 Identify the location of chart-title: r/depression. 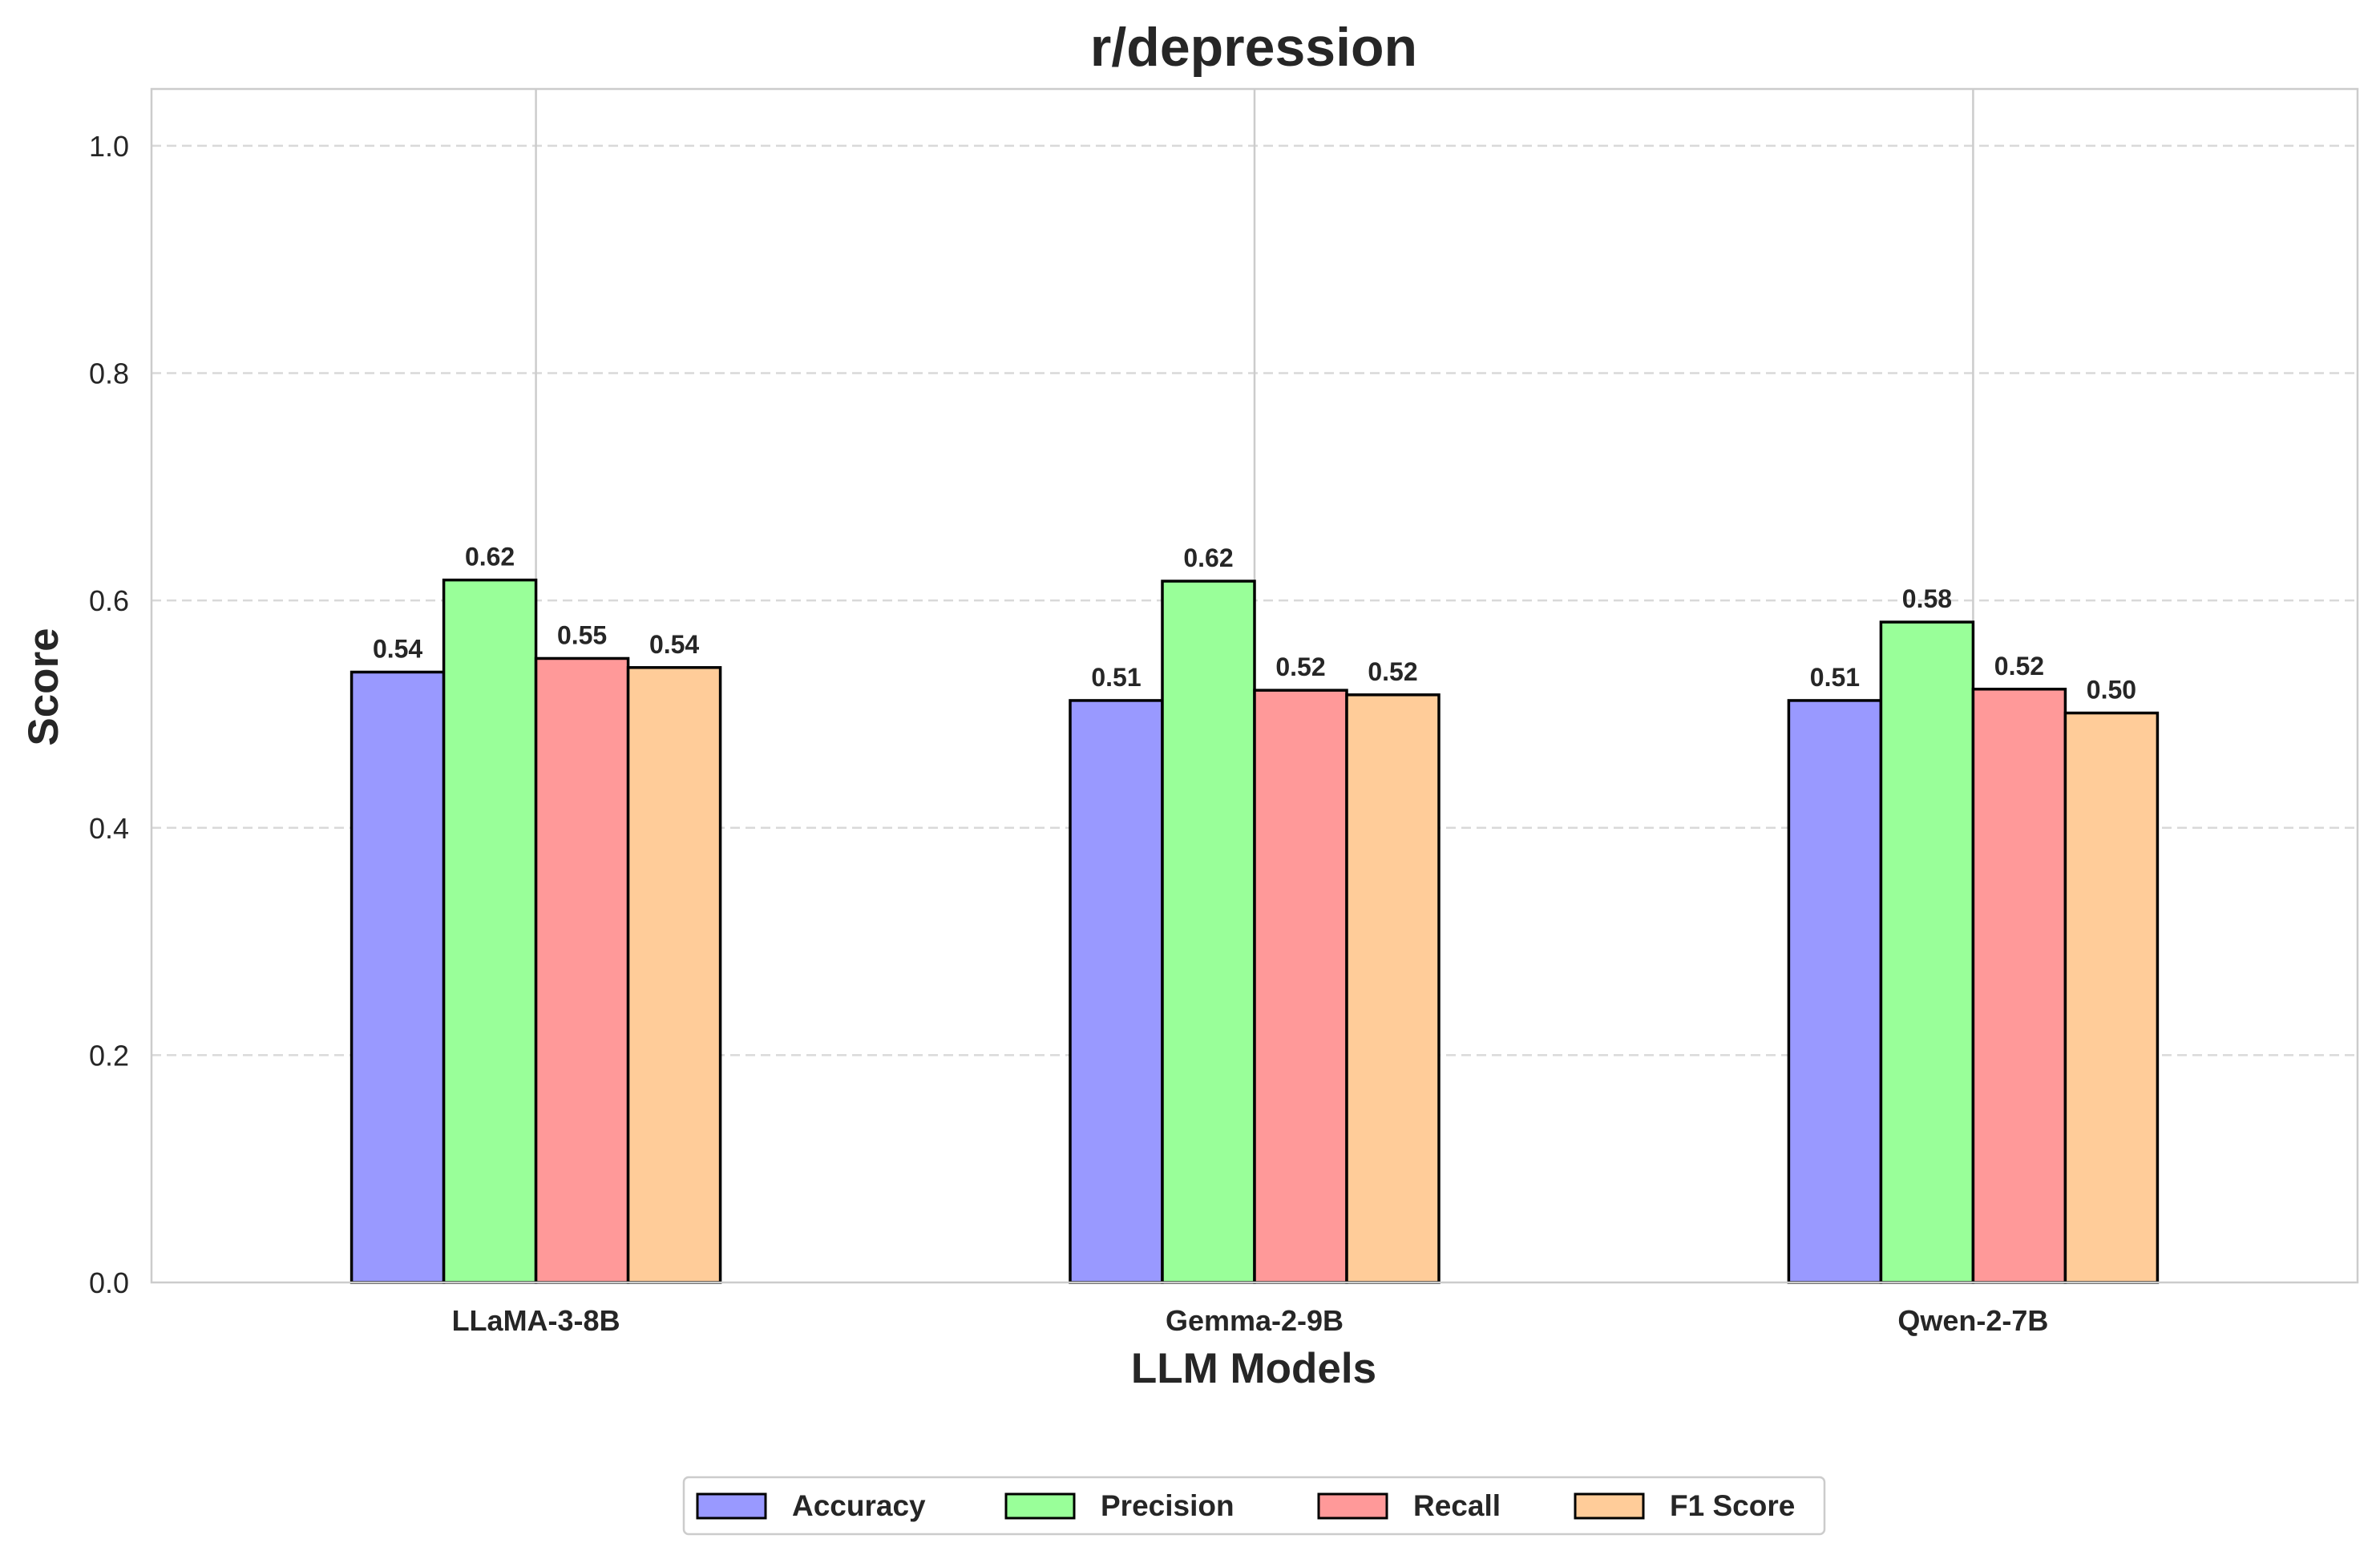
(1253, 47).